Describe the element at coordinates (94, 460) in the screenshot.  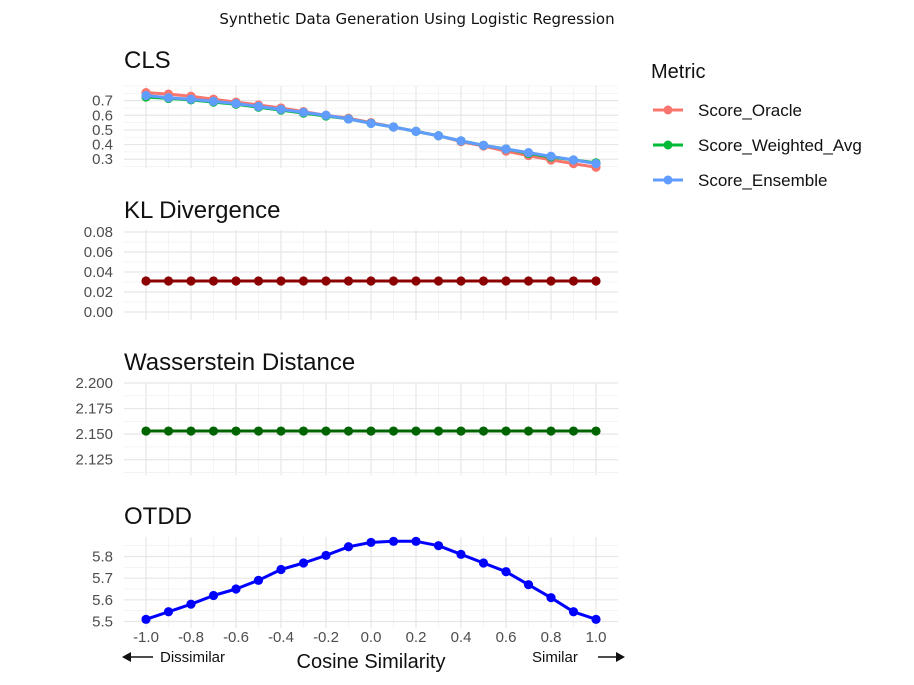
I see `y-tick-label: 2.125` at that location.